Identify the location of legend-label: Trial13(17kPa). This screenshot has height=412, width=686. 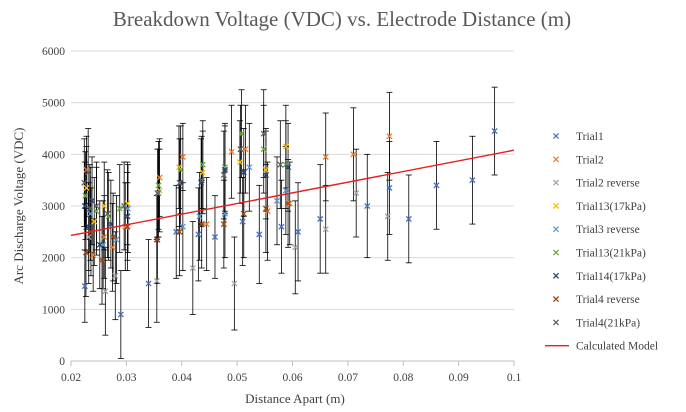
(611, 207).